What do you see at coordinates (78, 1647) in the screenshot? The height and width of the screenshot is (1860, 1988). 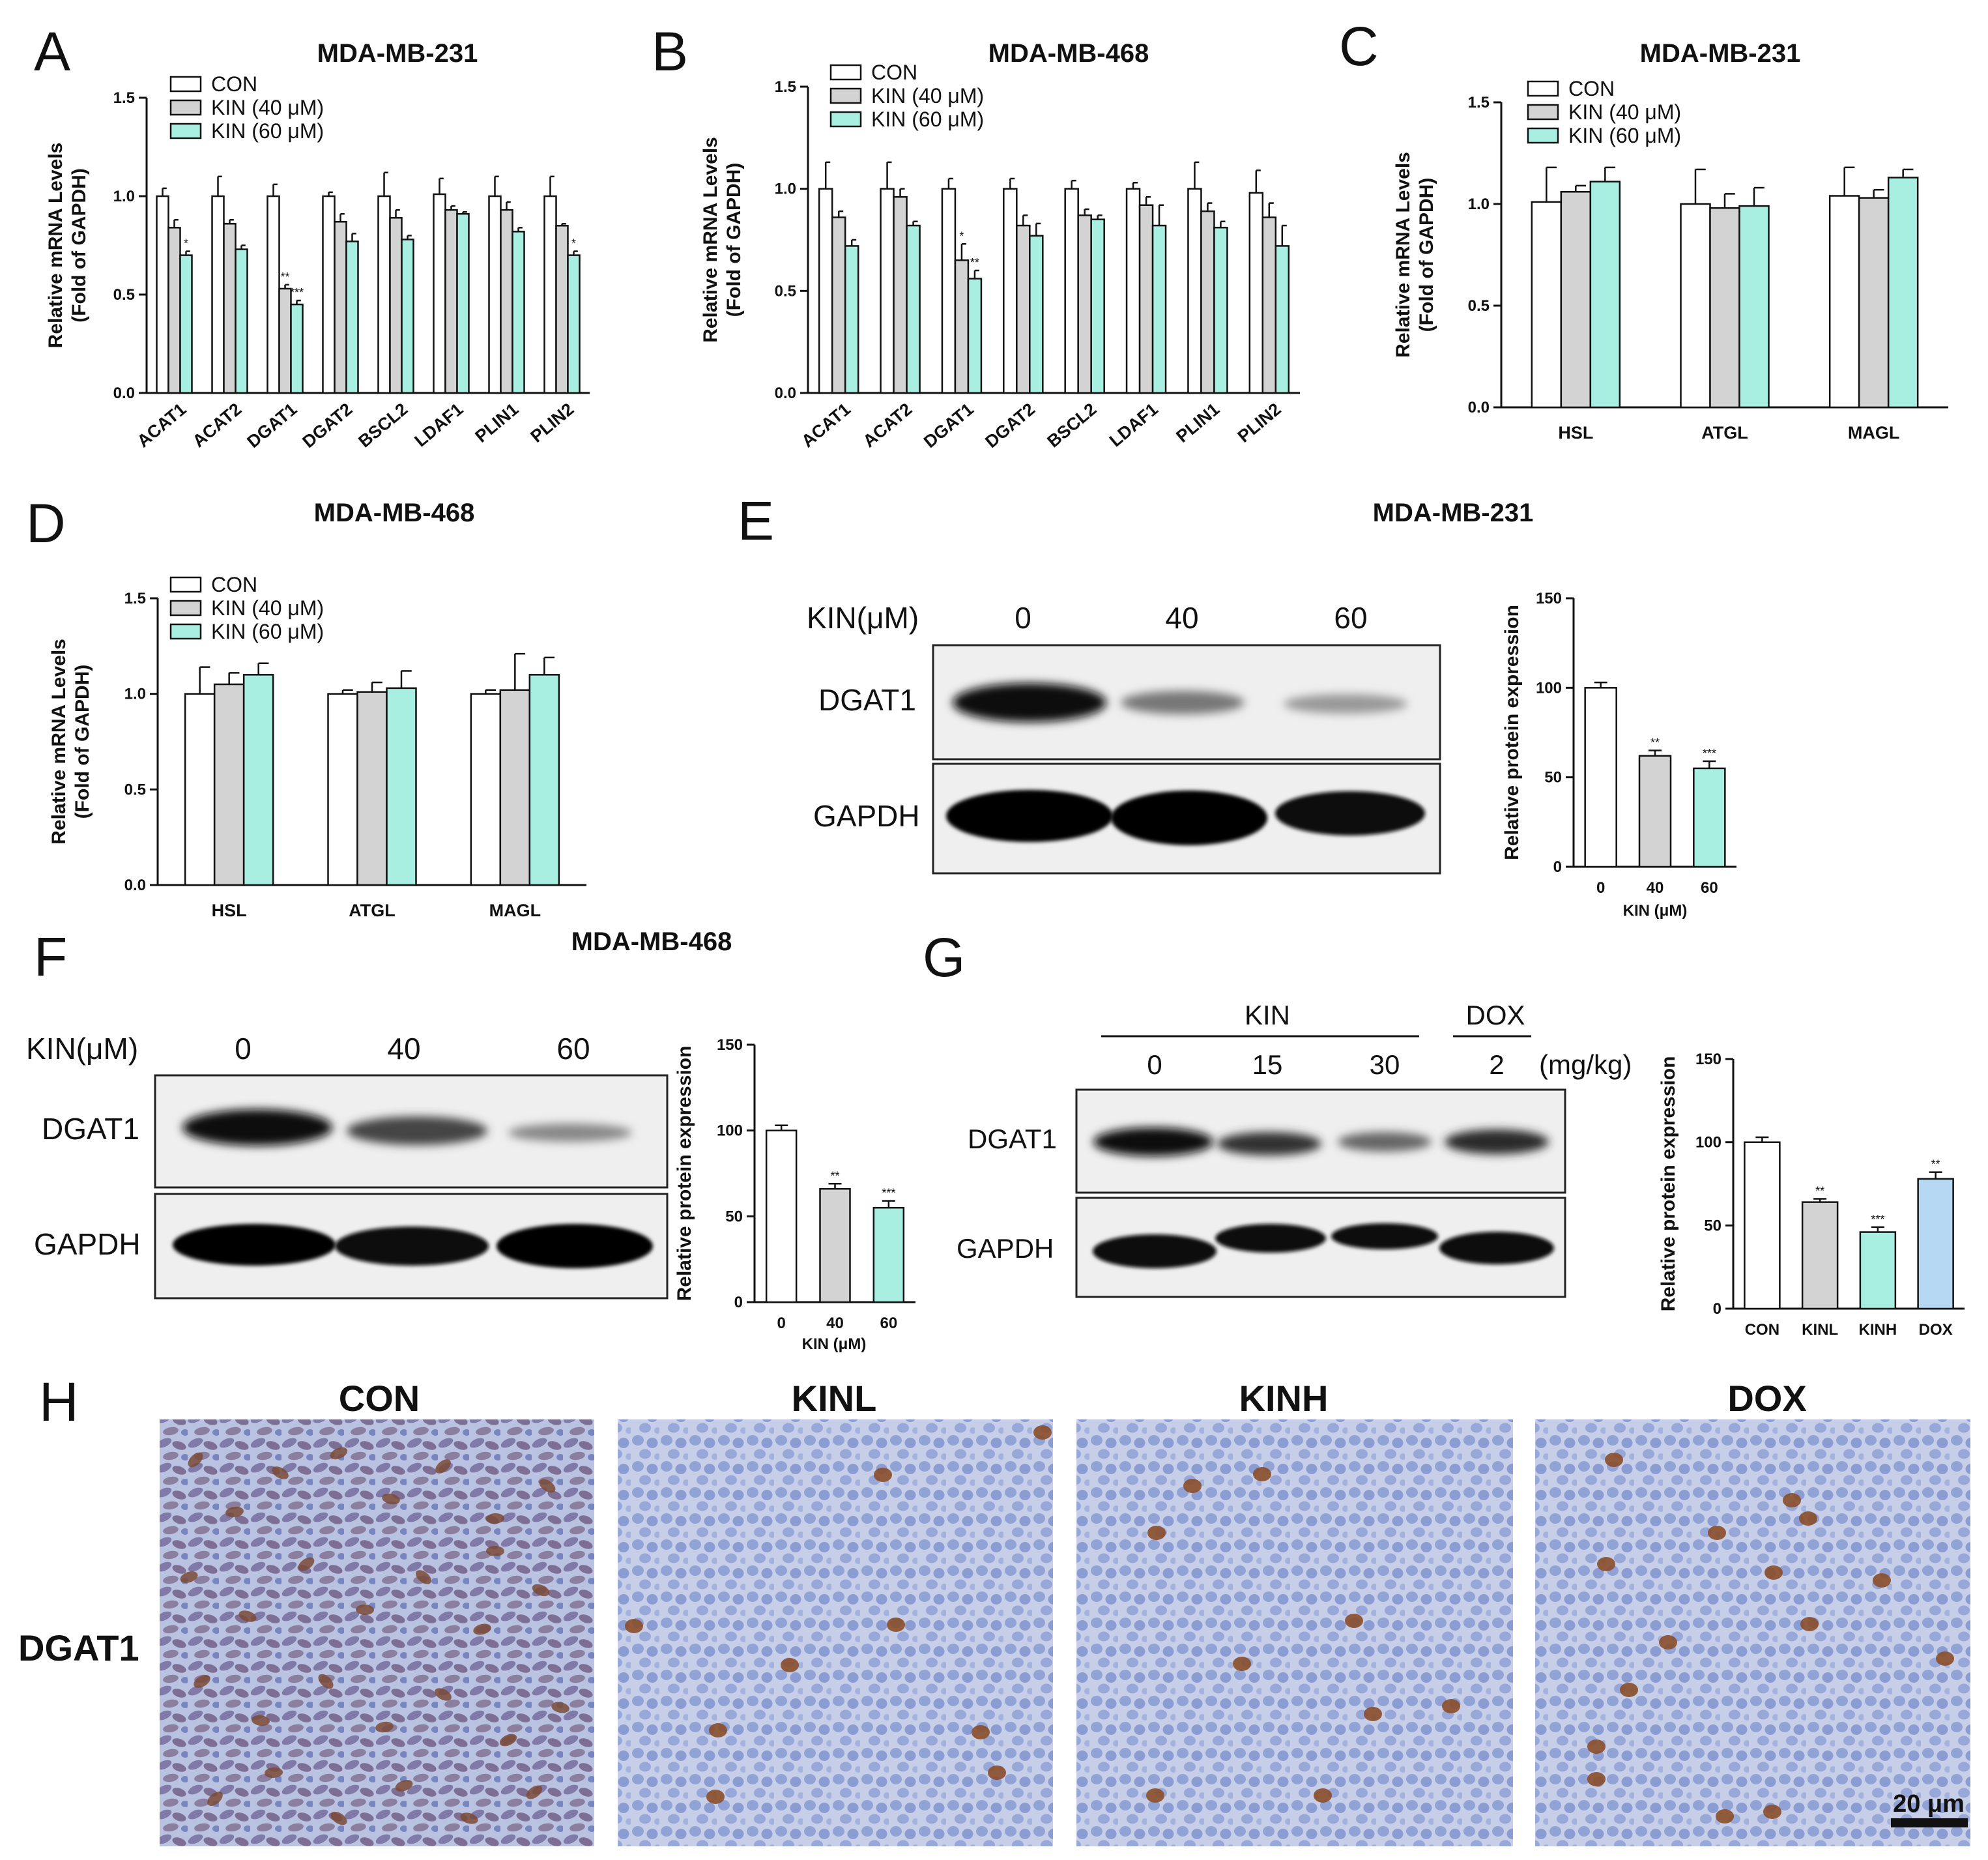 I see `ihc-row-label: DGAT1` at bounding box center [78, 1647].